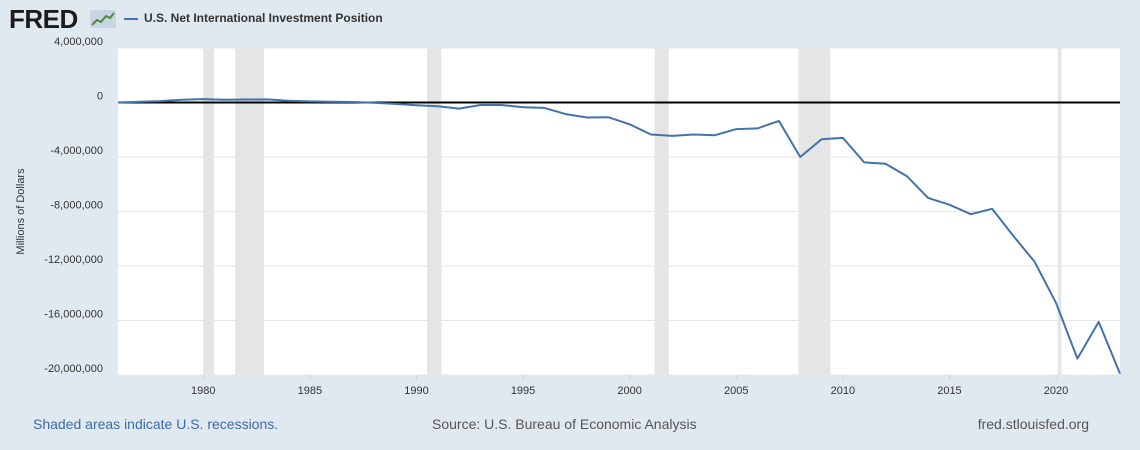 This screenshot has height=450, width=1140. What do you see at coordinates (203, 391) in the screenshot?
I see `x-tick-label: 1980` at bounding box center [203, 391].